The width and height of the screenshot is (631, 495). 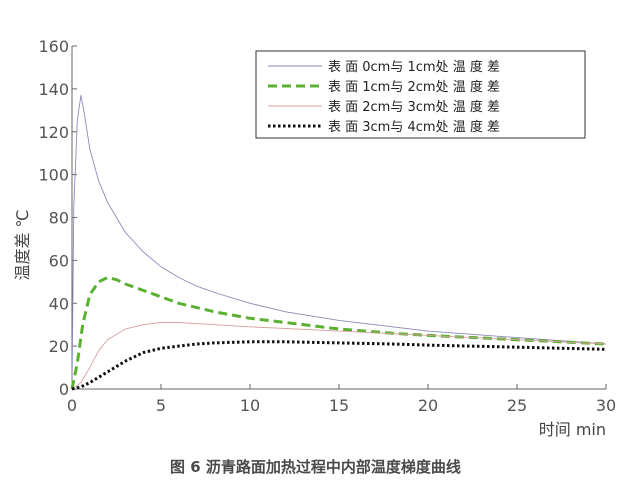 I want to click on x-tick-label: 25, so click(x=517, y=405).